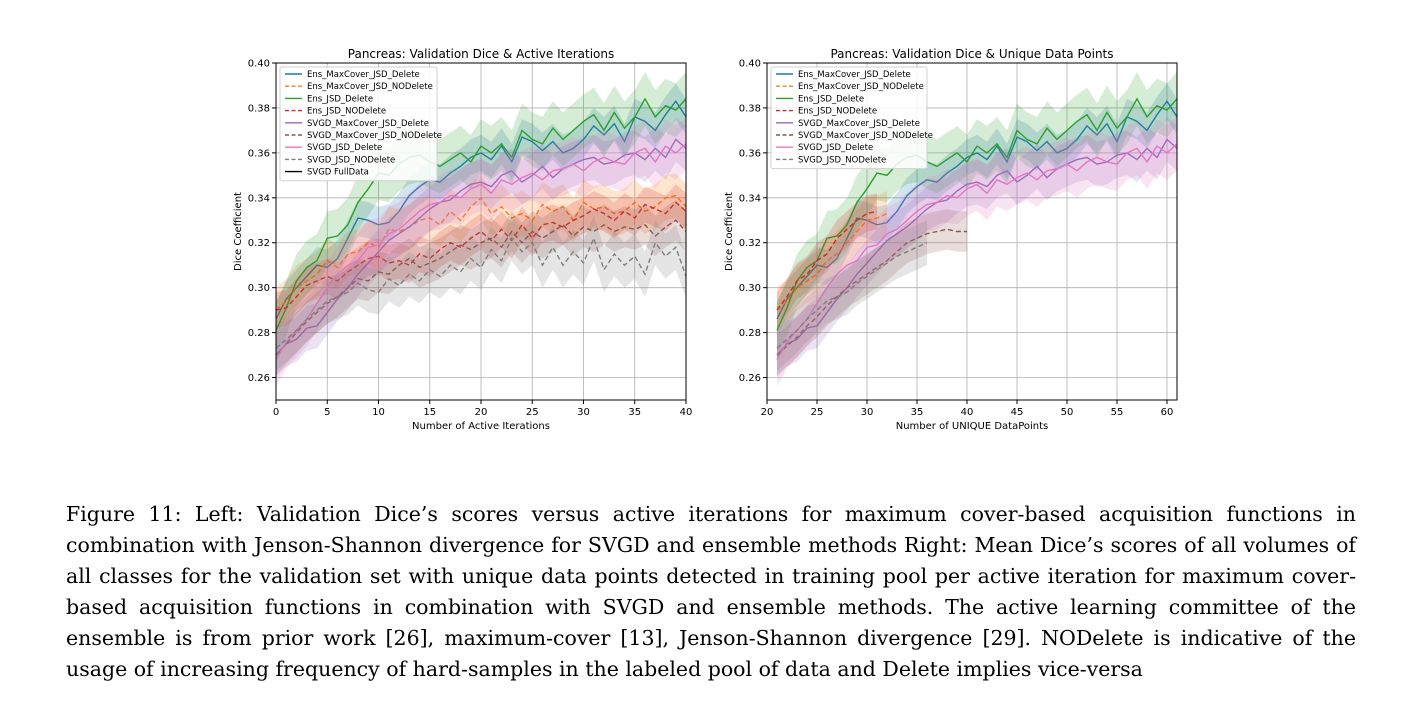  What do you see at coordinates (972, 426) in the screenshot?
I see `x-axis-label: Number of UNIQUE DataPoints` at bounding box center [972, 426].